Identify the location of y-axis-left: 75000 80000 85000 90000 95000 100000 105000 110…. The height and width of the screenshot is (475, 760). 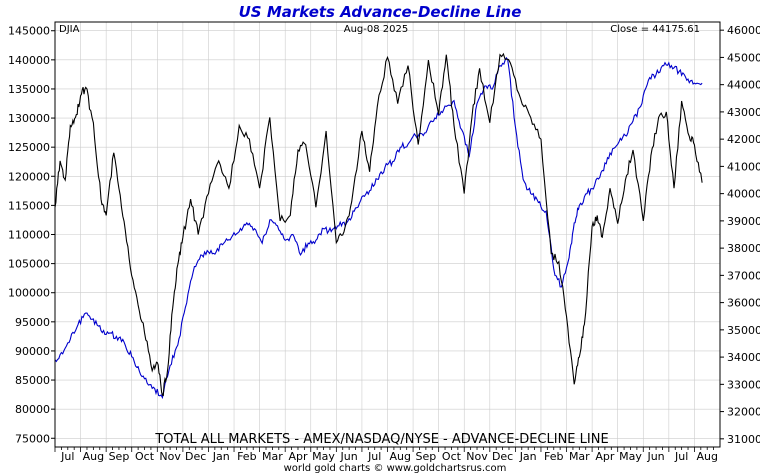
(31, 235).